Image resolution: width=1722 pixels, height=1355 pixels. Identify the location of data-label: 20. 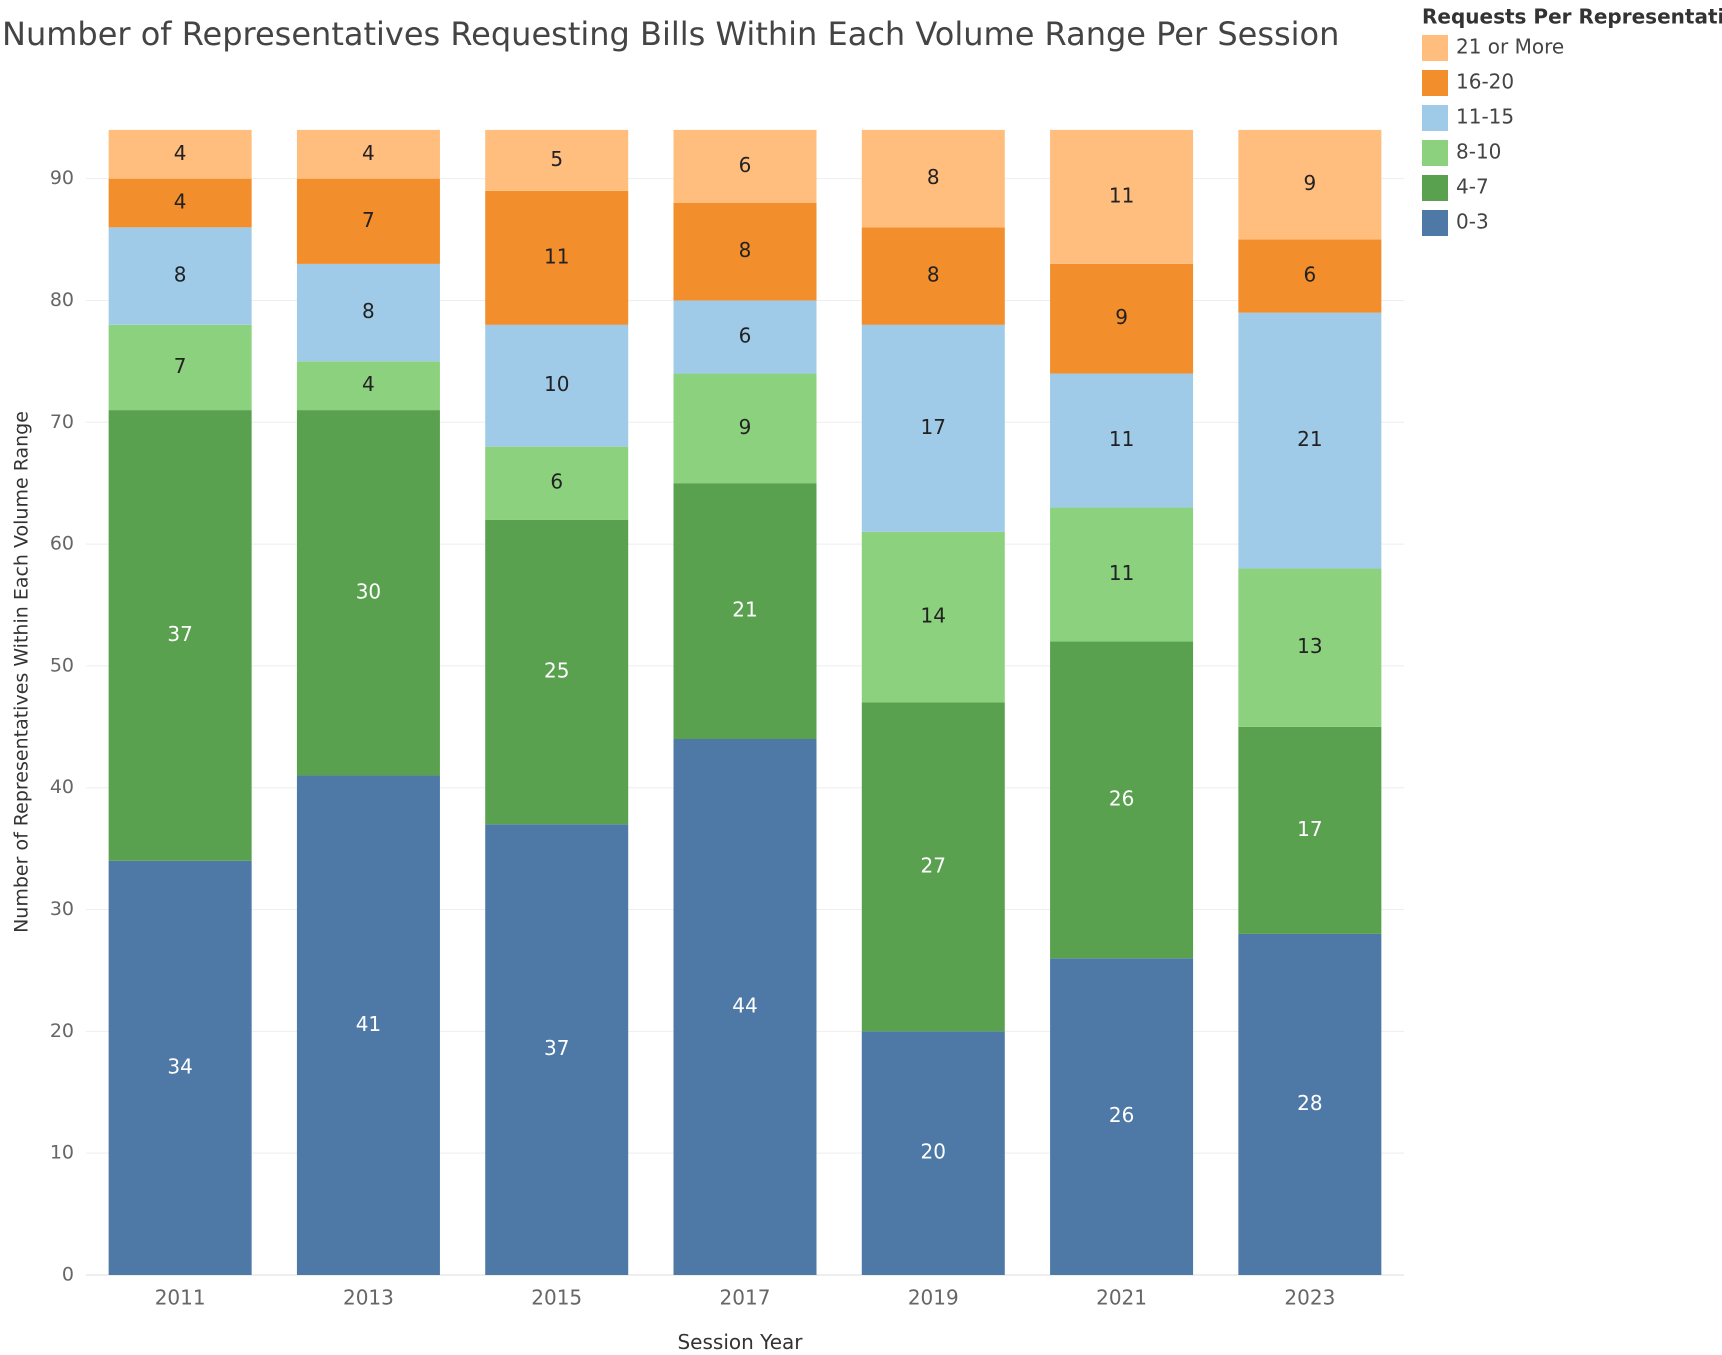
(933, 1152).